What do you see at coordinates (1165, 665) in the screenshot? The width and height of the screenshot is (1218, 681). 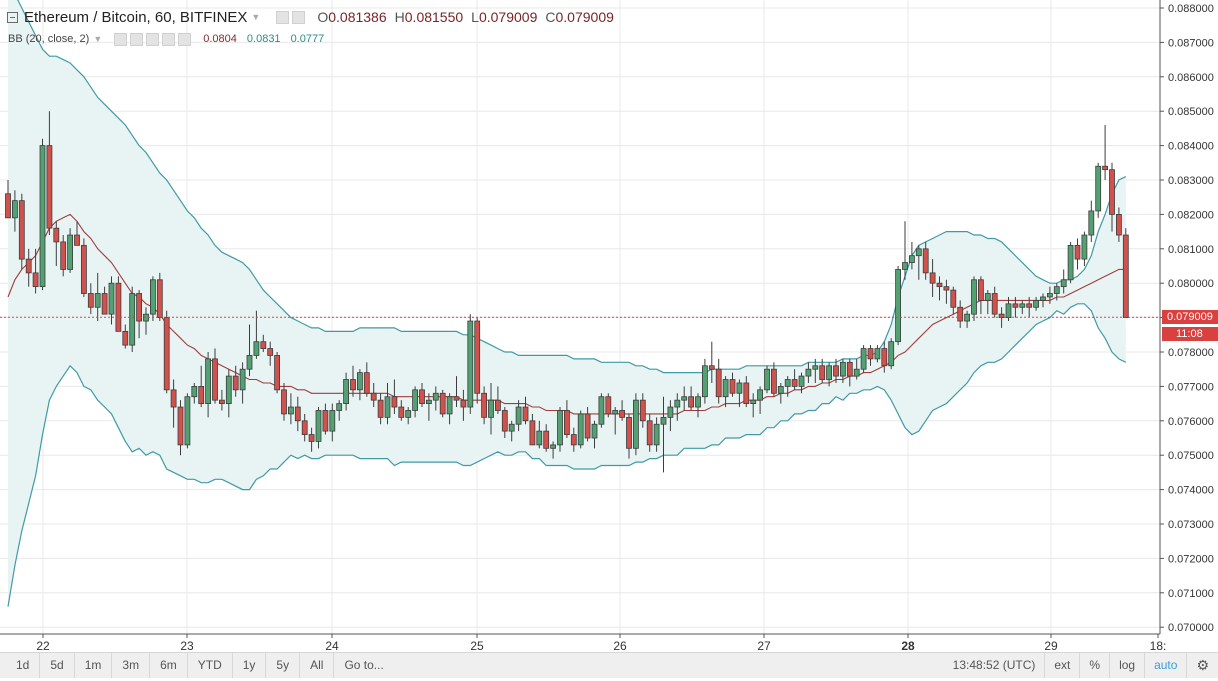 I see `auto-toggle: auto` at bounding box center [1165, 665].